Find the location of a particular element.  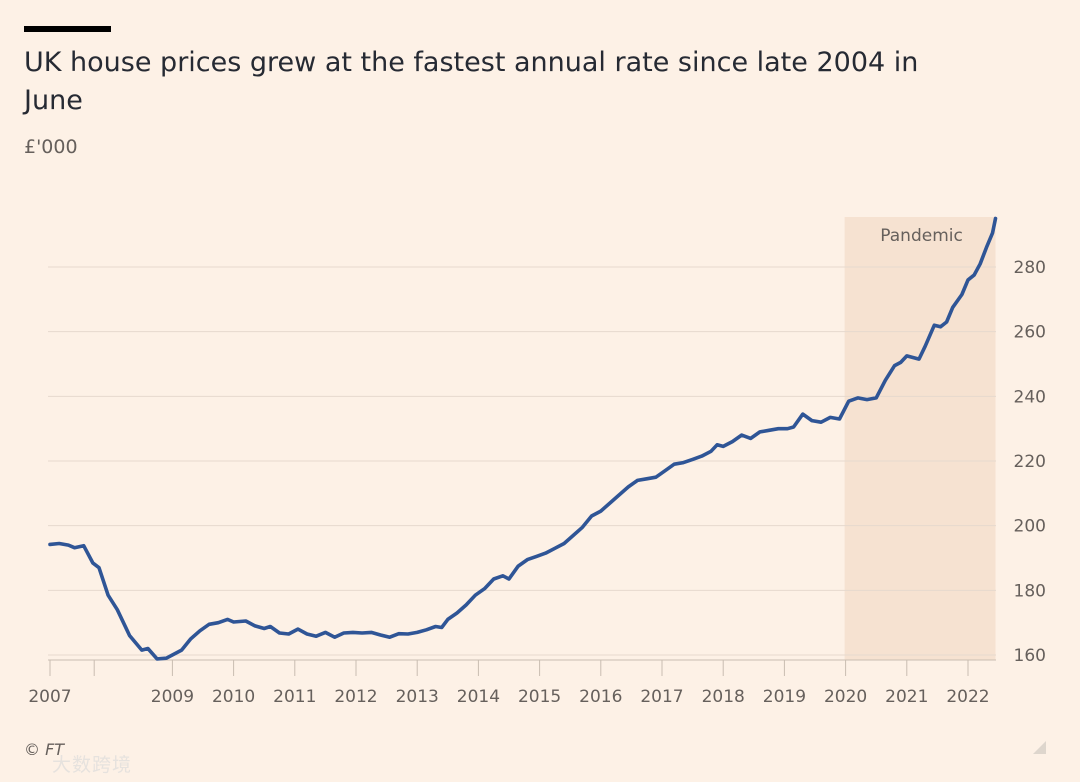

source-credit: © FT is located at coordinates (44, 749).